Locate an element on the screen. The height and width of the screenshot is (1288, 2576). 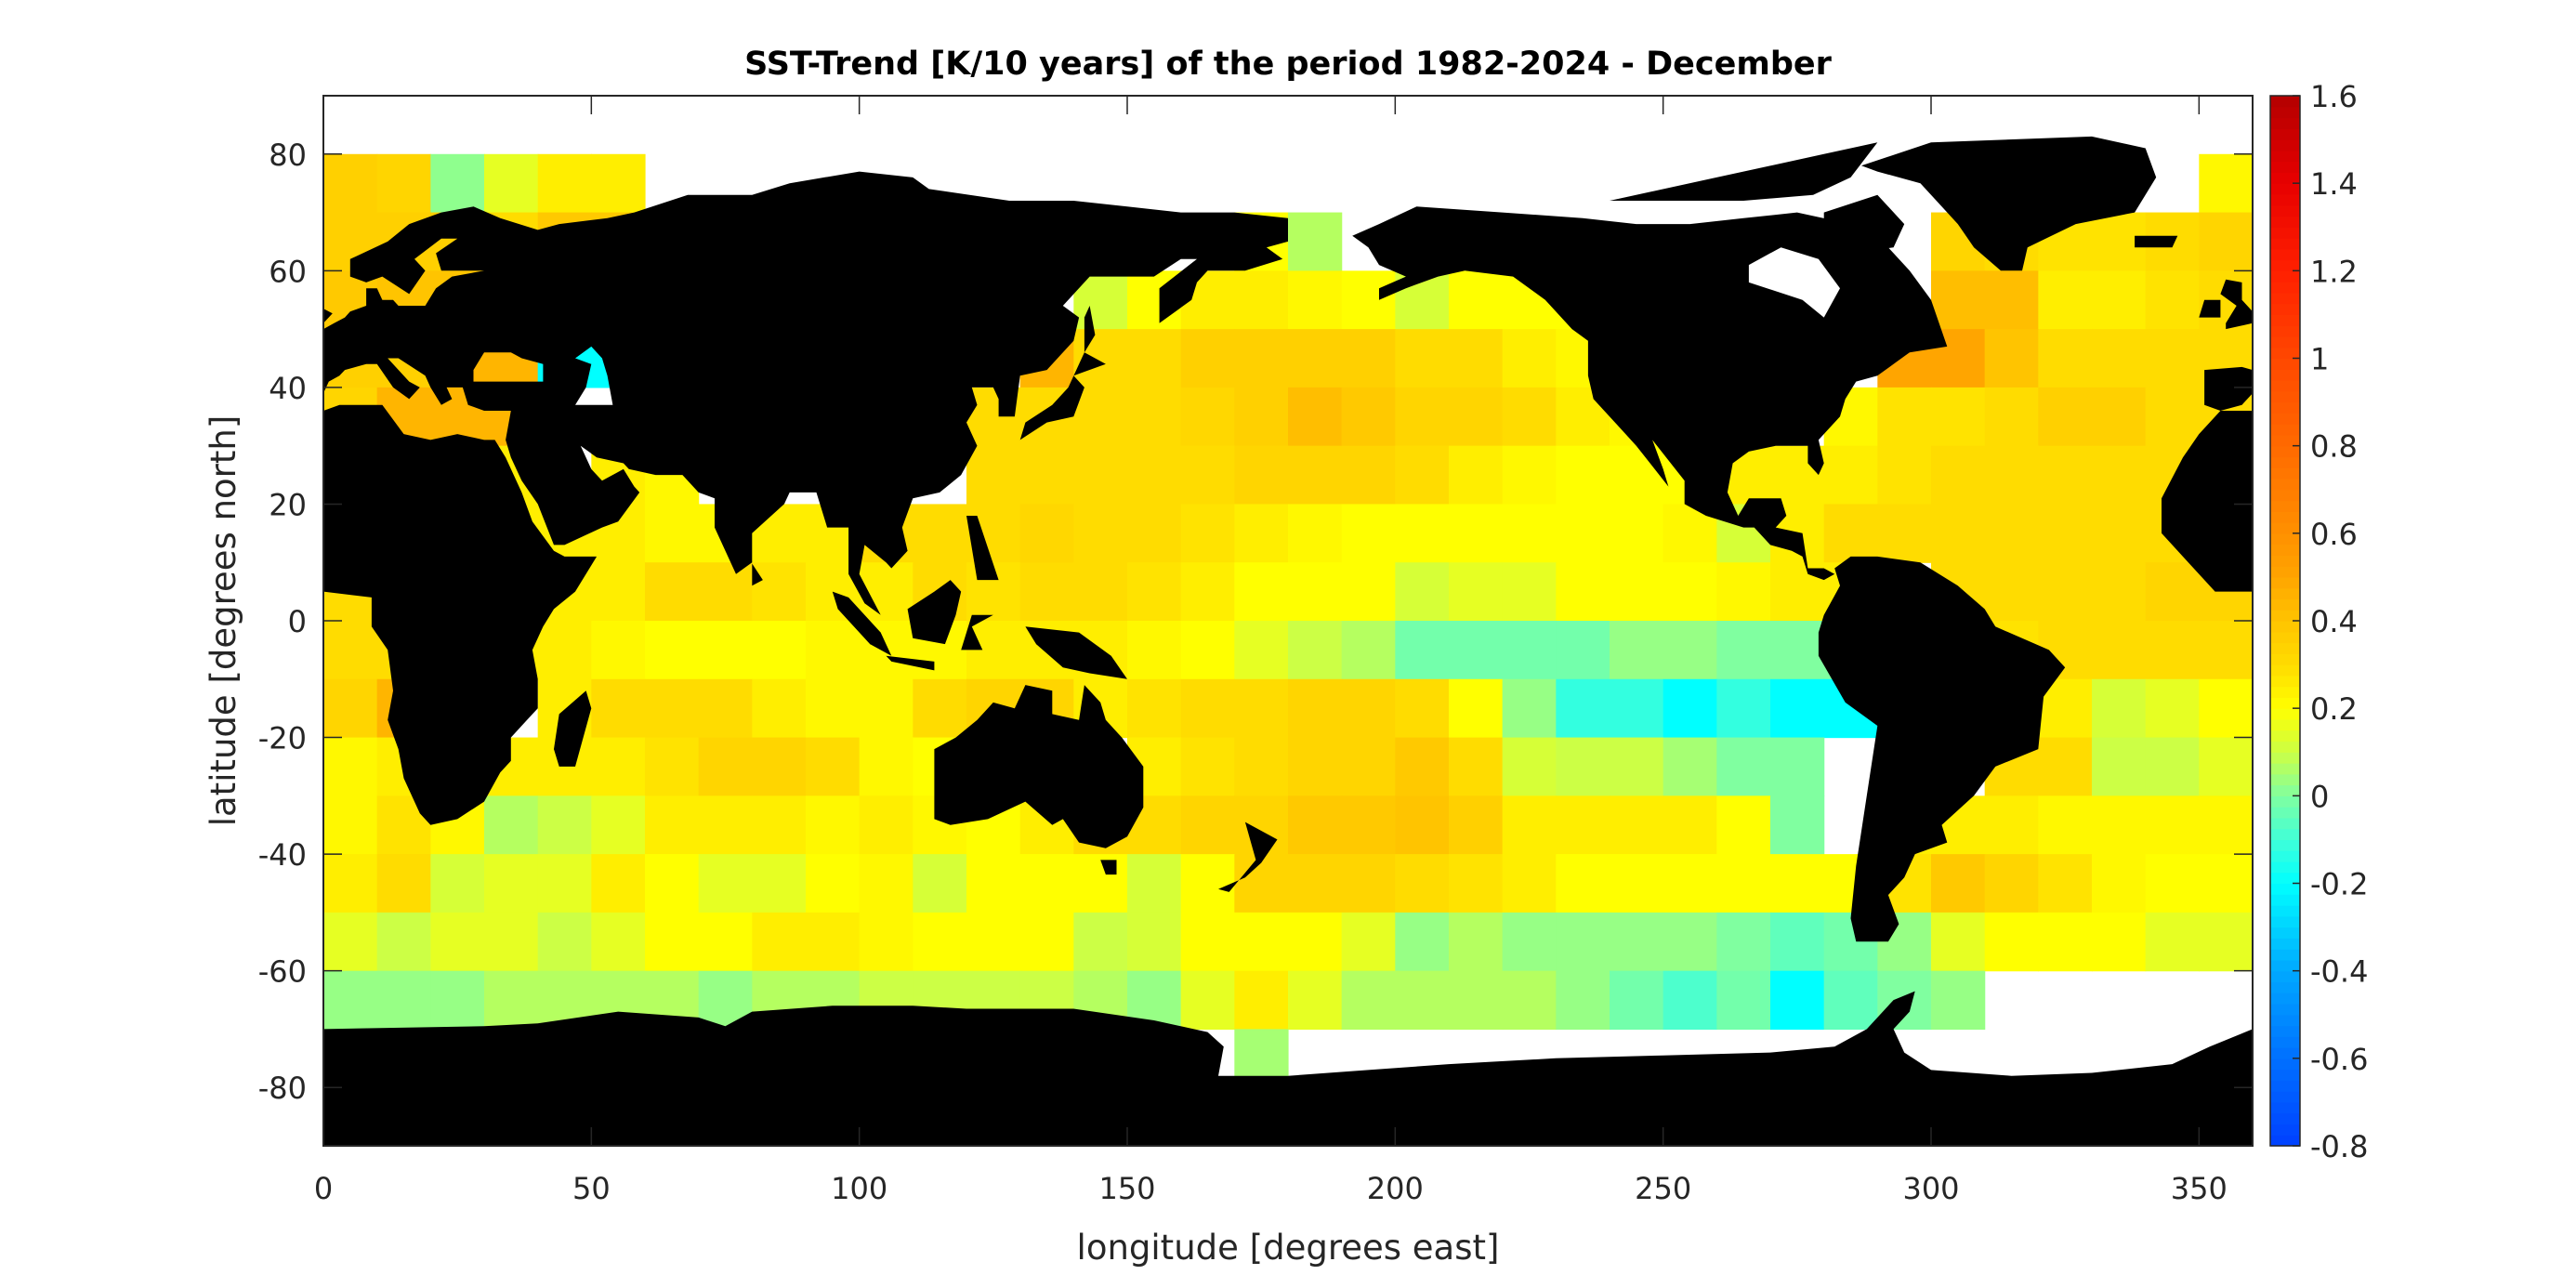
y-tick-label: -40 is located at coordinates (282, 855).